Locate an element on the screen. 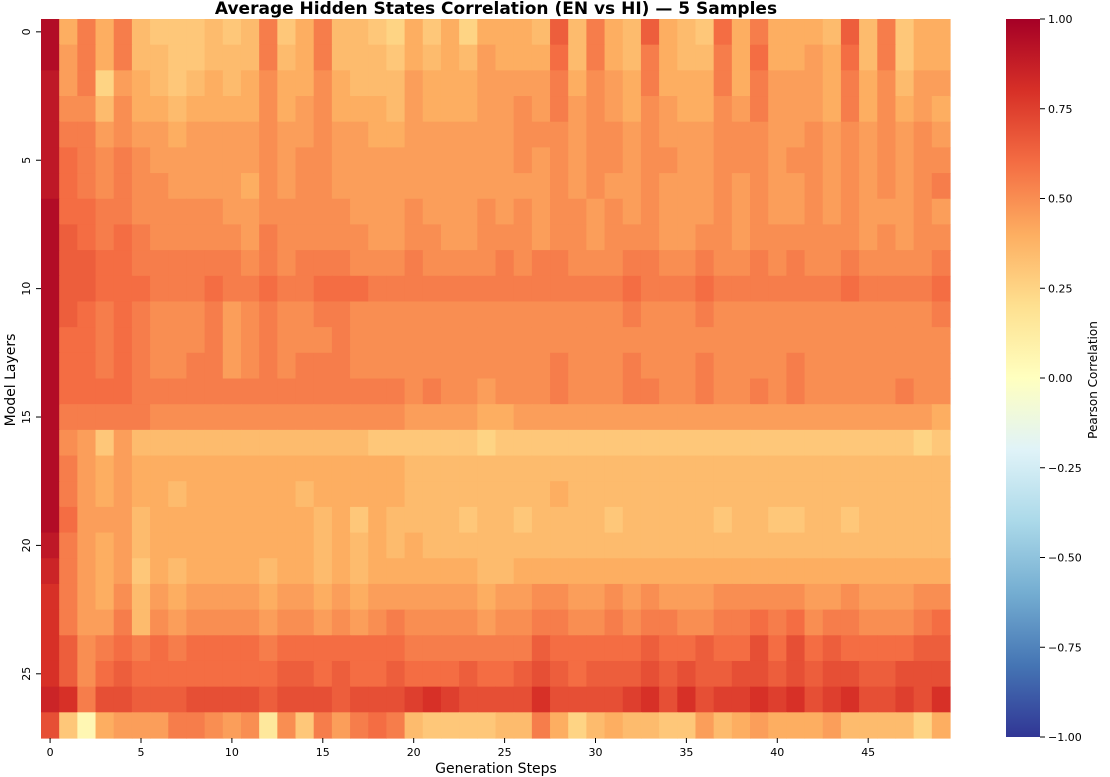 The image size is (1110, 777). x-tick-label: 10 is located at coordinates (232, 752).